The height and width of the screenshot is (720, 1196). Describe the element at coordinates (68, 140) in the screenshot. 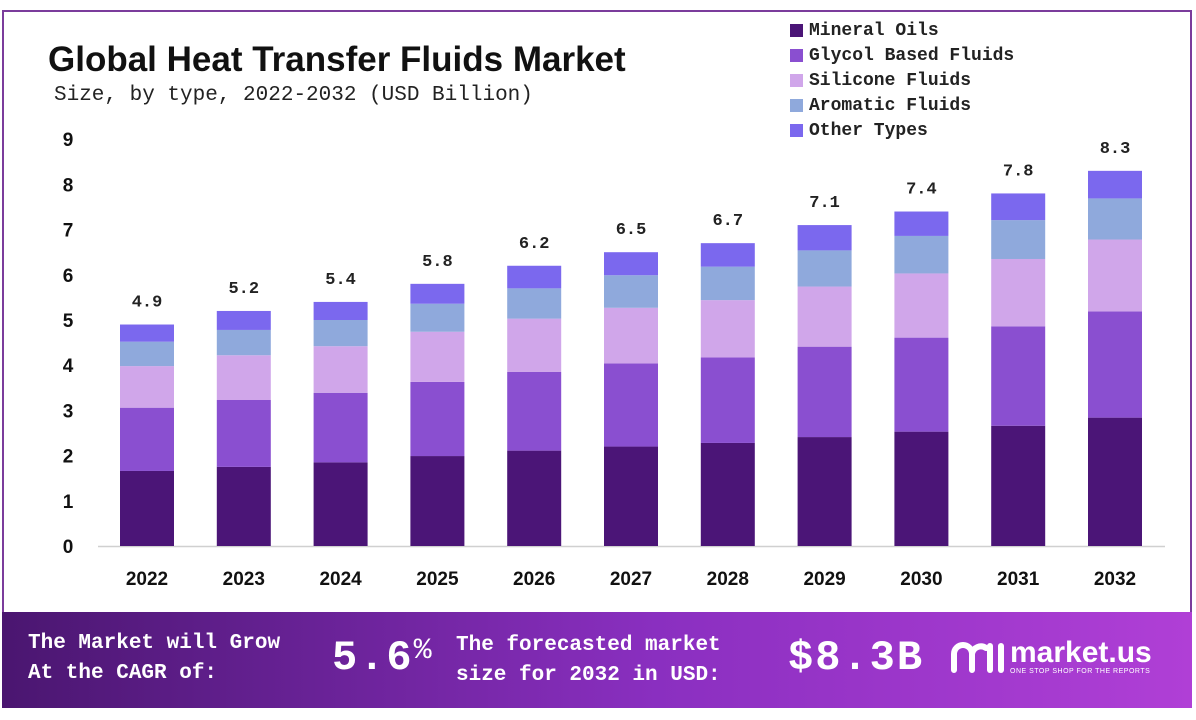

I see `y-tick-label: 9` at that location.